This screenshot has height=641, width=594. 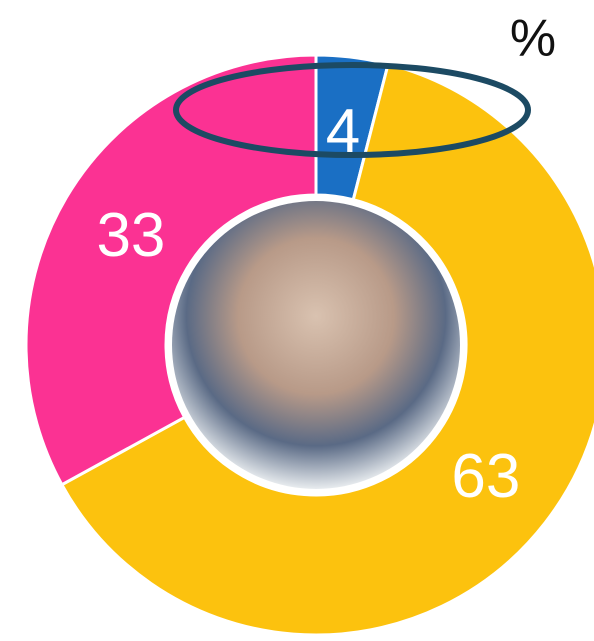 I want to click on value-label: 33, so click(x=130, y=235).